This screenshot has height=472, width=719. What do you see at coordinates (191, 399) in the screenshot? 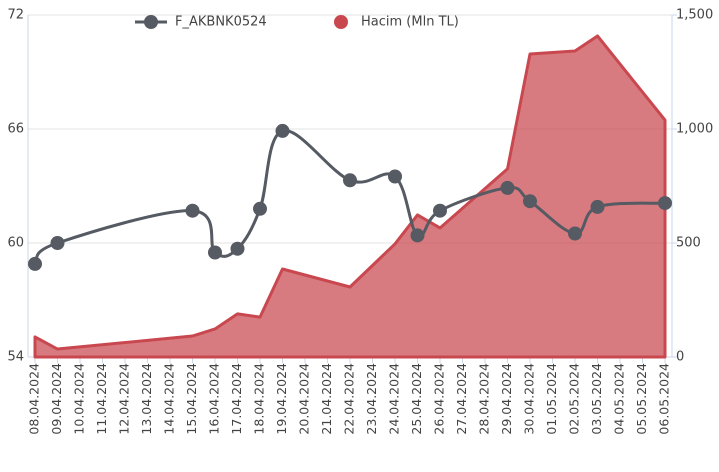
I see `x-tick-label: 15.04.2024` at bounding box center [191, 399].